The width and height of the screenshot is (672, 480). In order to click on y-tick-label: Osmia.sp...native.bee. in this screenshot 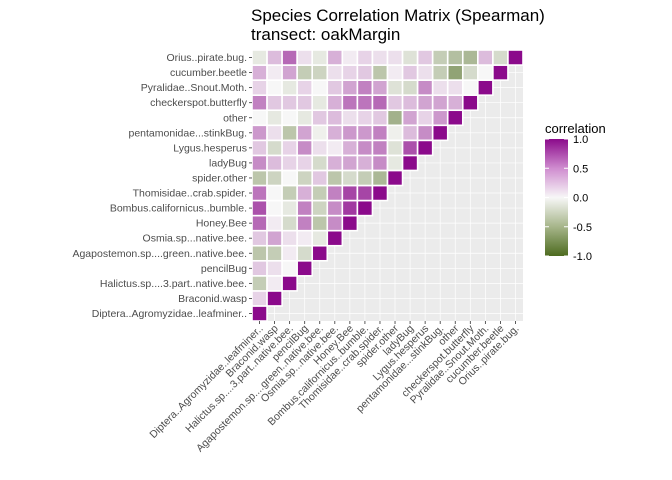, I will do `click(195, 239)`.